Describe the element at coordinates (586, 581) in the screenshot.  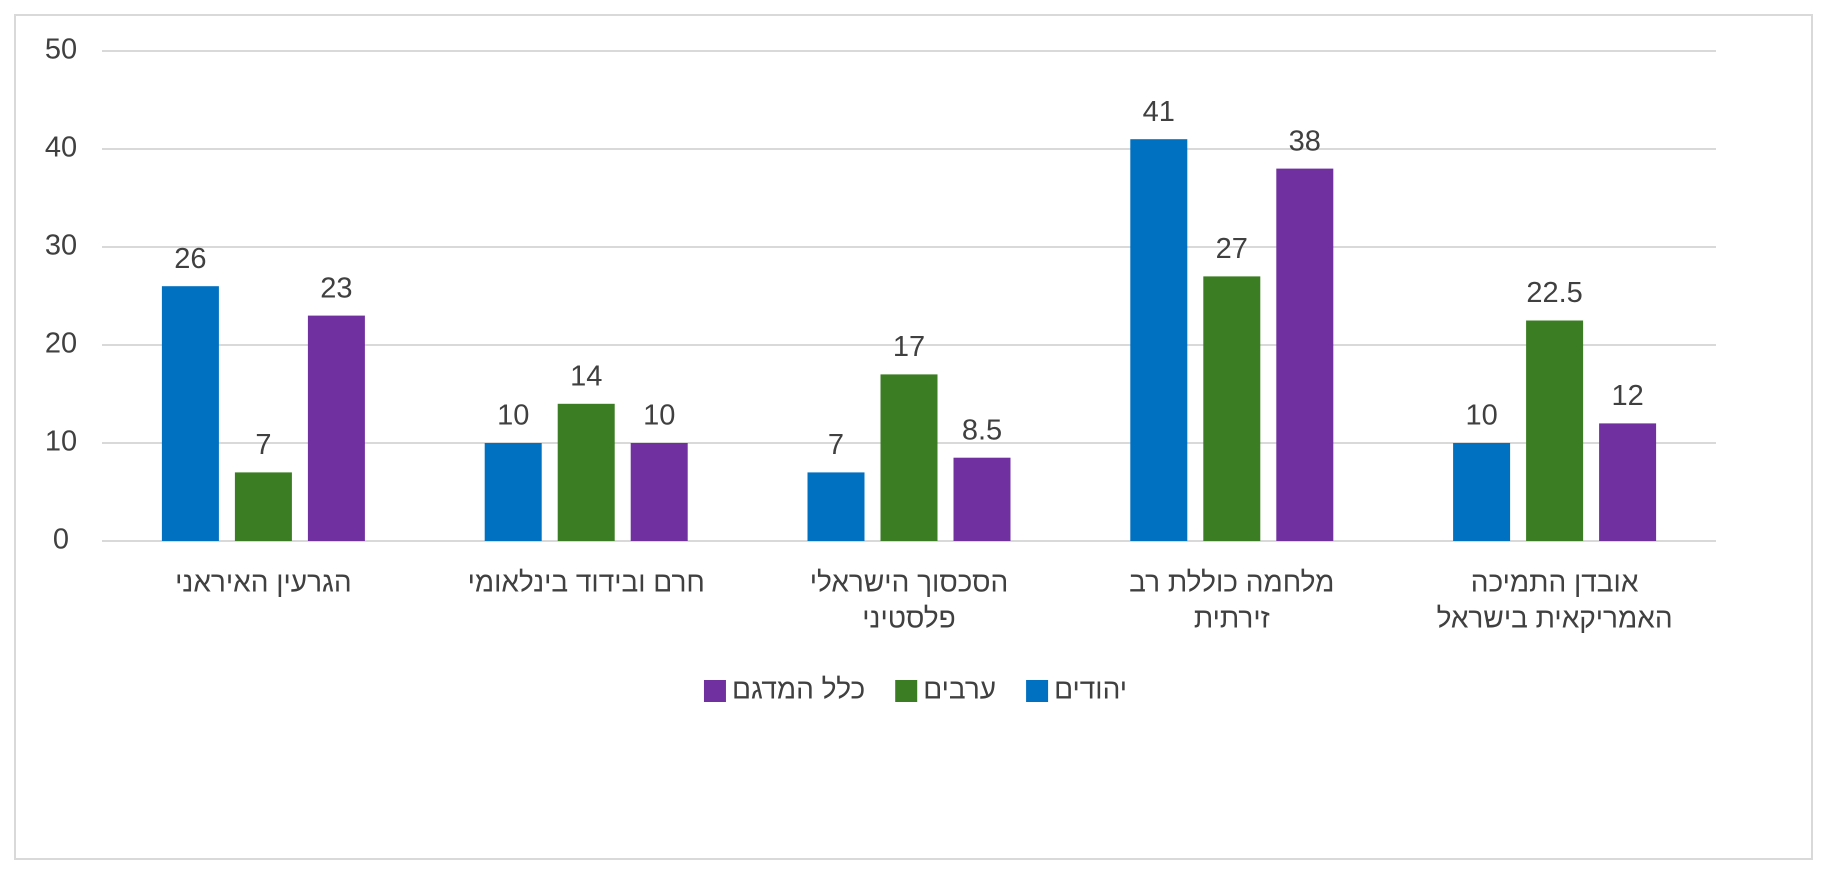
I see `category-label: חרם ובידוד בינלאומי` at that location.